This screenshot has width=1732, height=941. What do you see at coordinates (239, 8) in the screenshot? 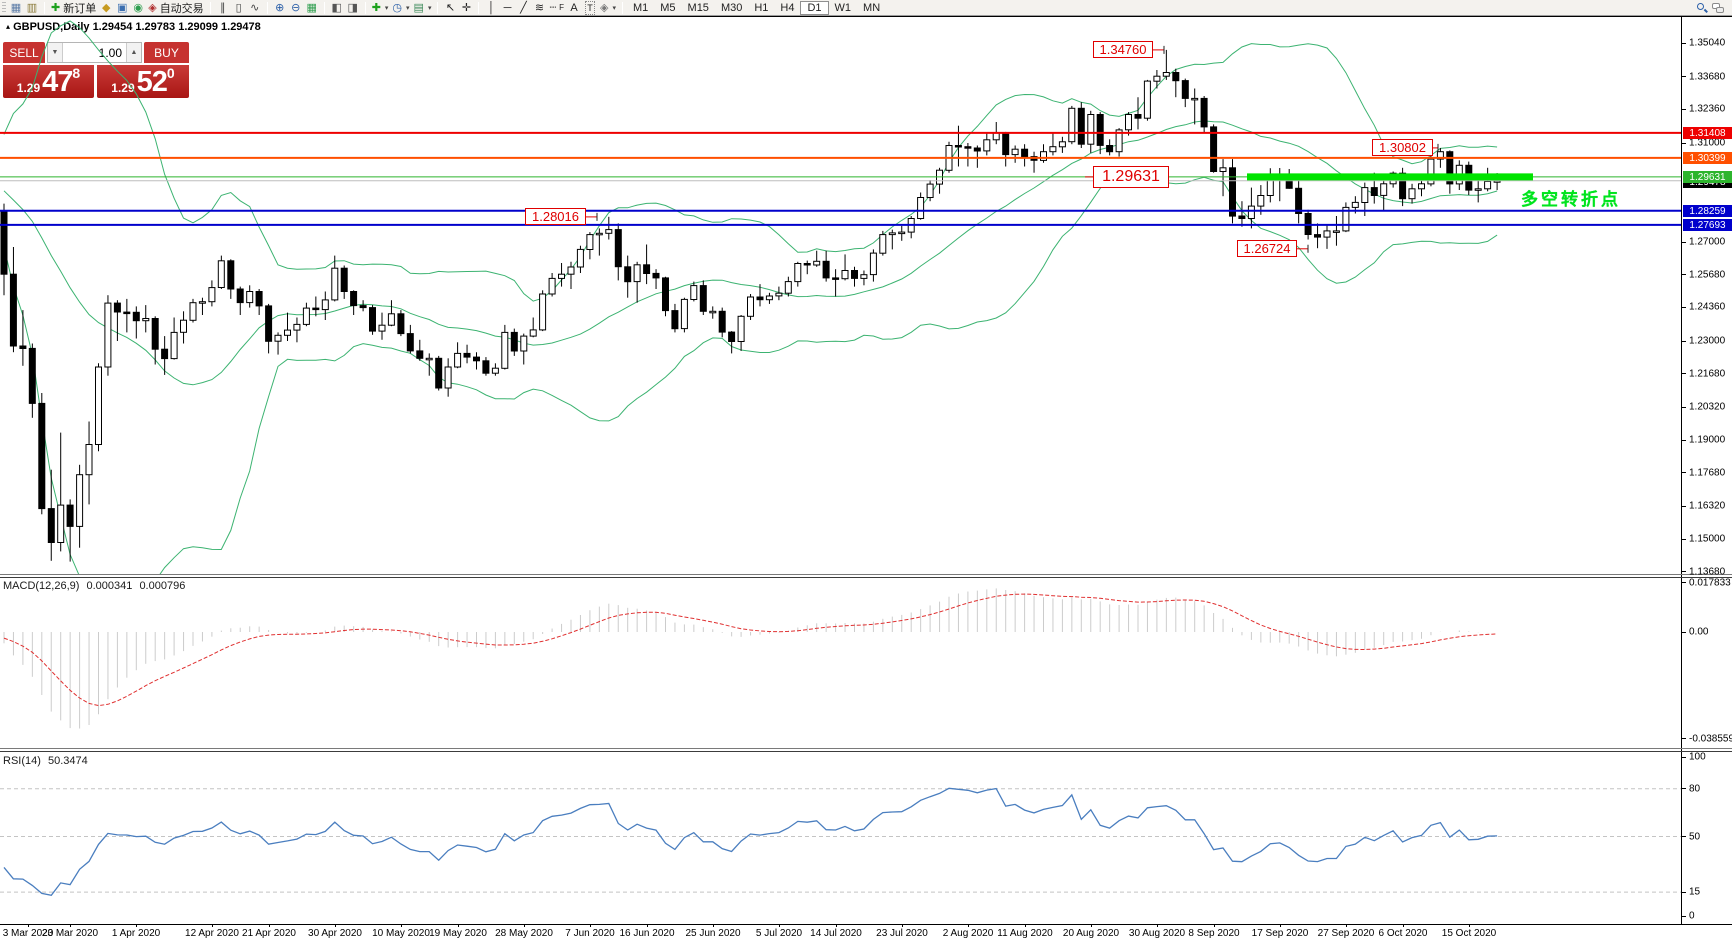
I see `candlestick-chart-button: ▯` at bounding box center [239, 8].